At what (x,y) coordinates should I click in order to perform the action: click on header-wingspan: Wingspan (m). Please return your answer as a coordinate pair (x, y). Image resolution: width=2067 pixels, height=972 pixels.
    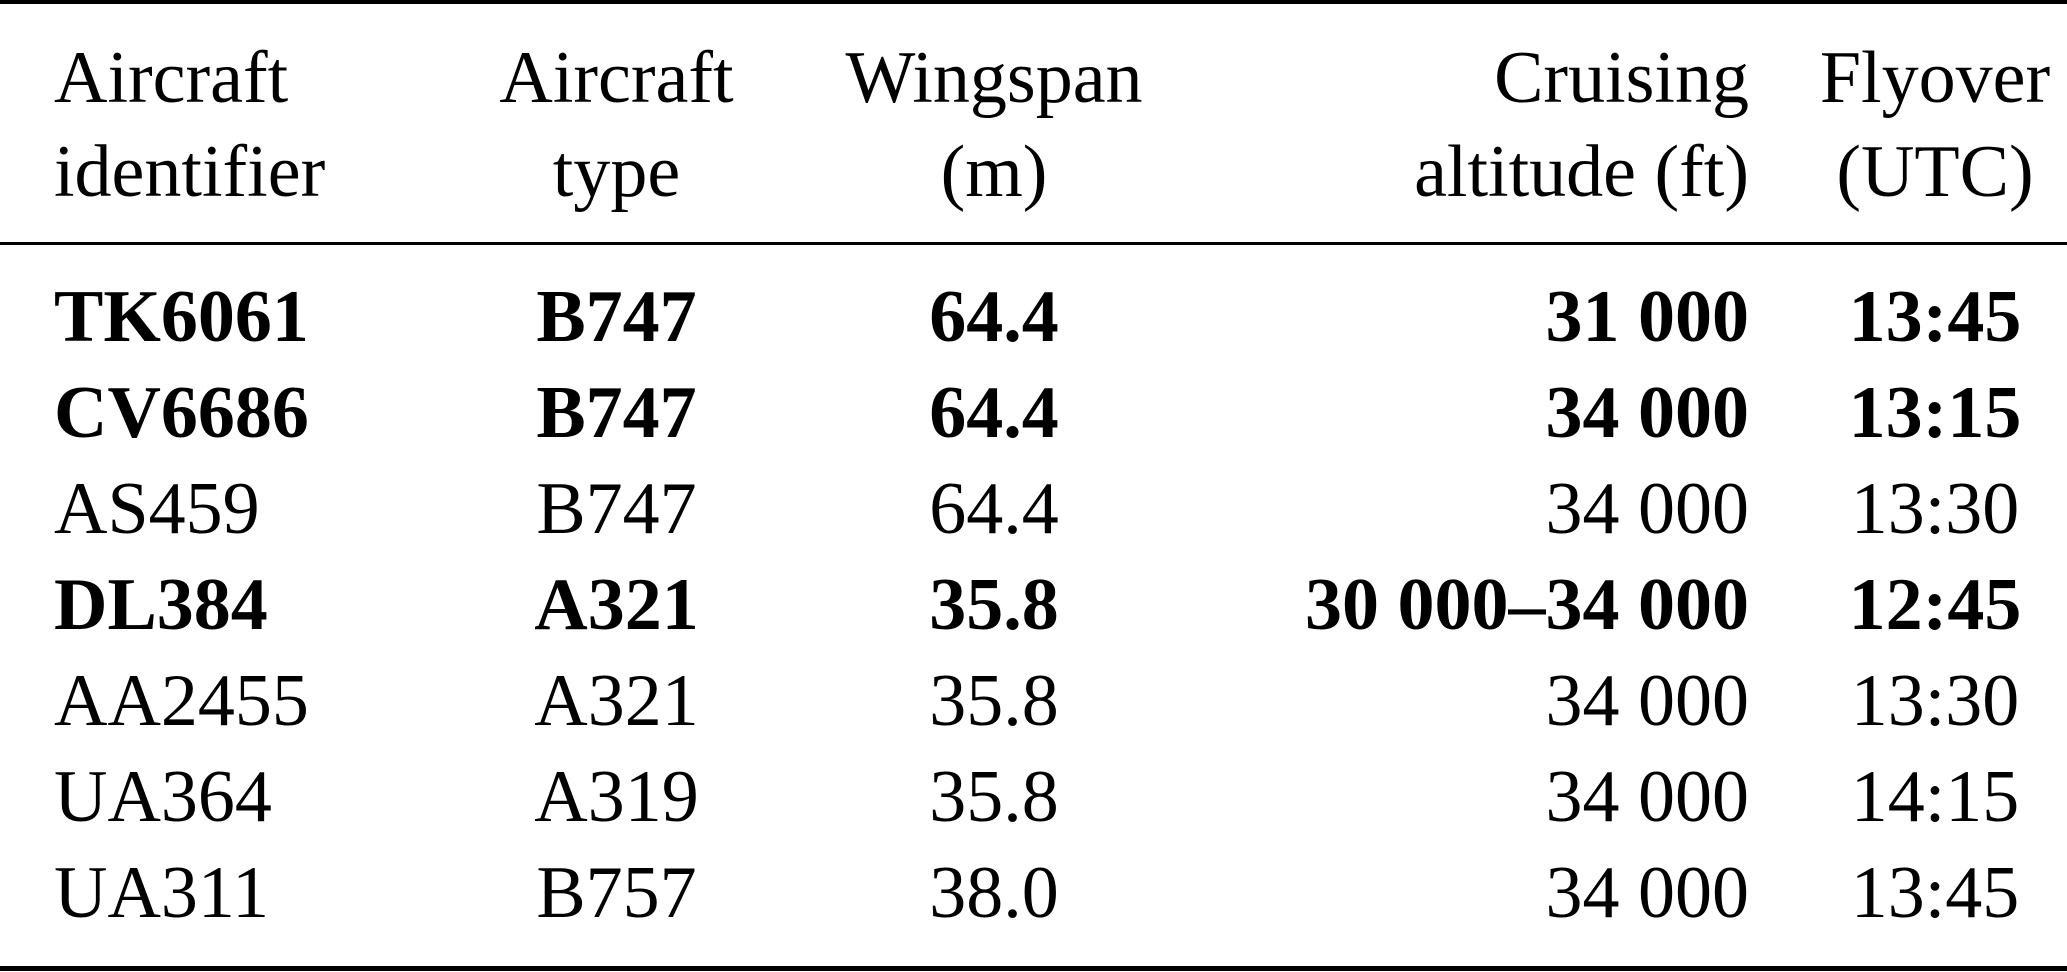
    Looking at the image, I should click on (994, 124).